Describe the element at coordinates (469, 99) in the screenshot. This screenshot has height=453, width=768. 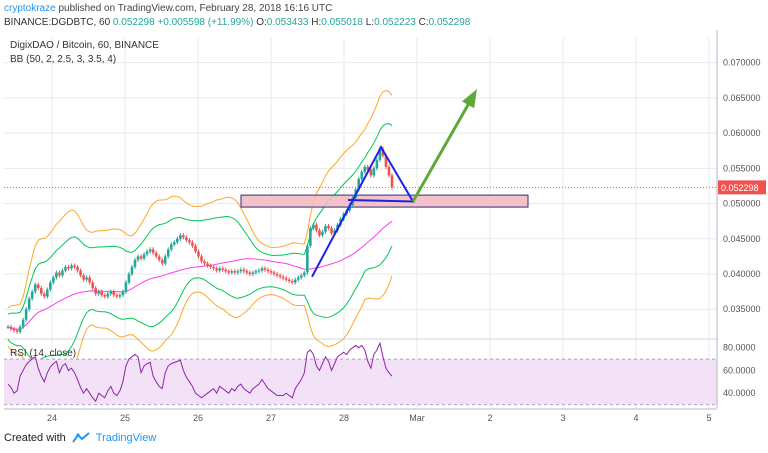
I see `projection-arrow-head` at that location.